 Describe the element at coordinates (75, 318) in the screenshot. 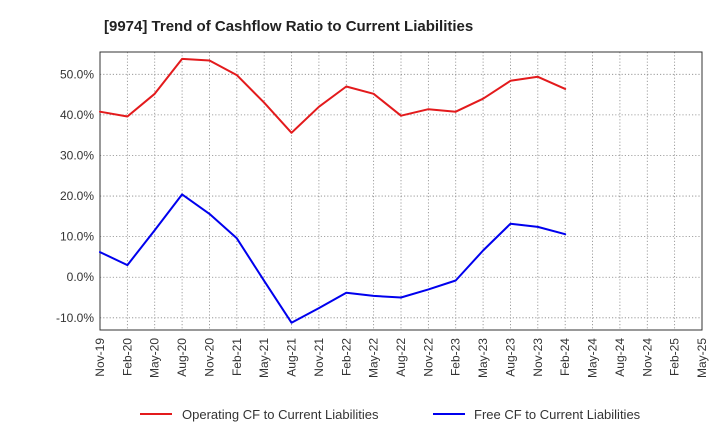

I see `y-tick-label: -10.0%` at that location.